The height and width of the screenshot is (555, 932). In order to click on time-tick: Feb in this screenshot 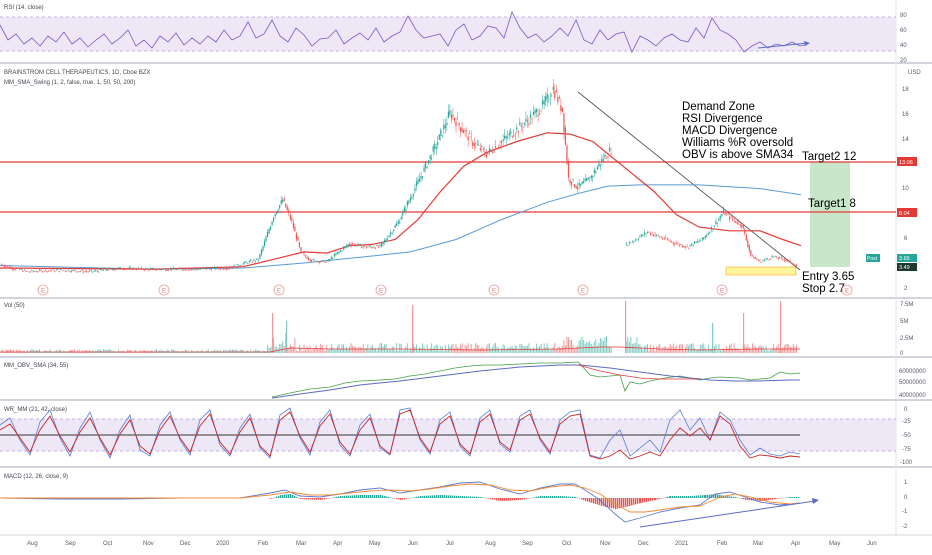, I will do `click(263, 544)`.